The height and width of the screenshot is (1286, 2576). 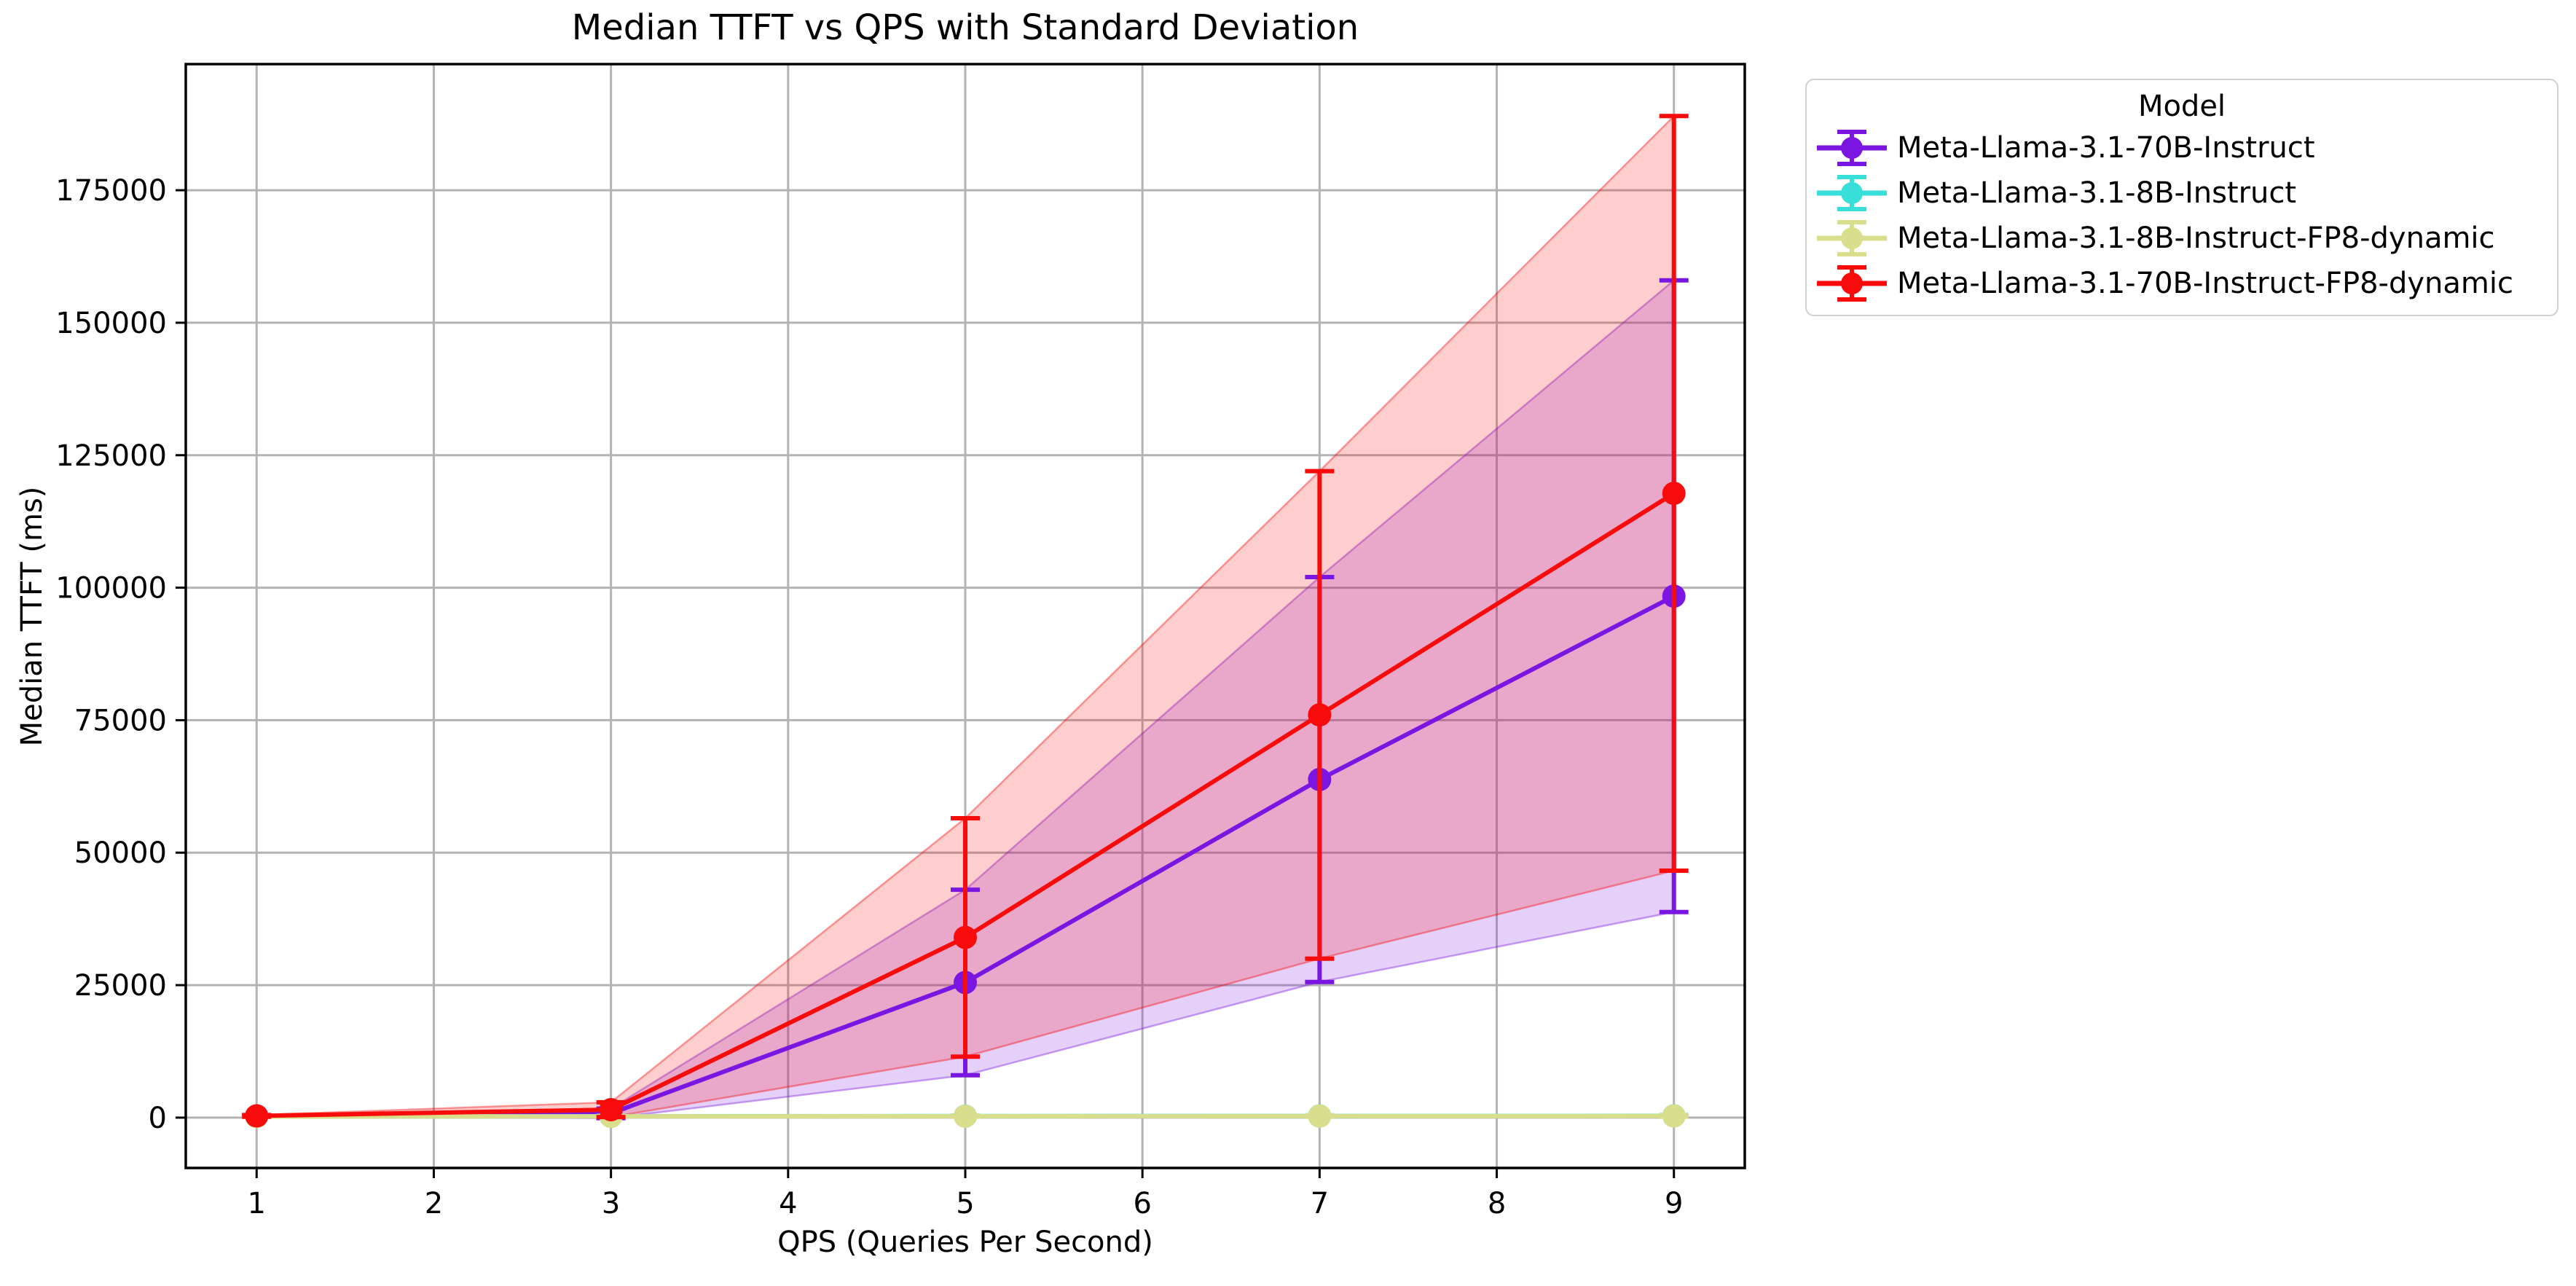 What do you see at coordinates (1674, 1203) in the screenshot?
I see `x-tick-label: 9` at bounding box center [1674, 1203].